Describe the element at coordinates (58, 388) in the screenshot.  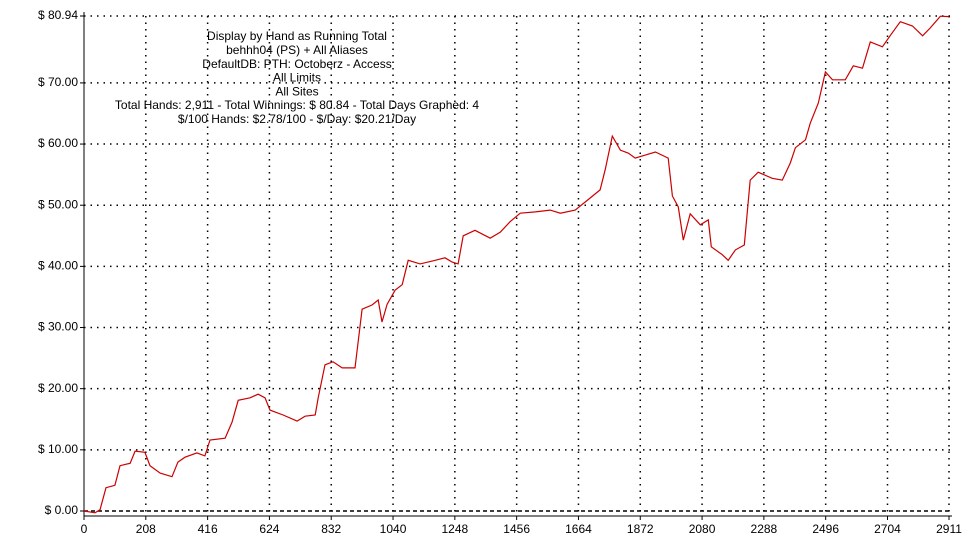
I see `y-tick-label: $ 20.00` at that location.